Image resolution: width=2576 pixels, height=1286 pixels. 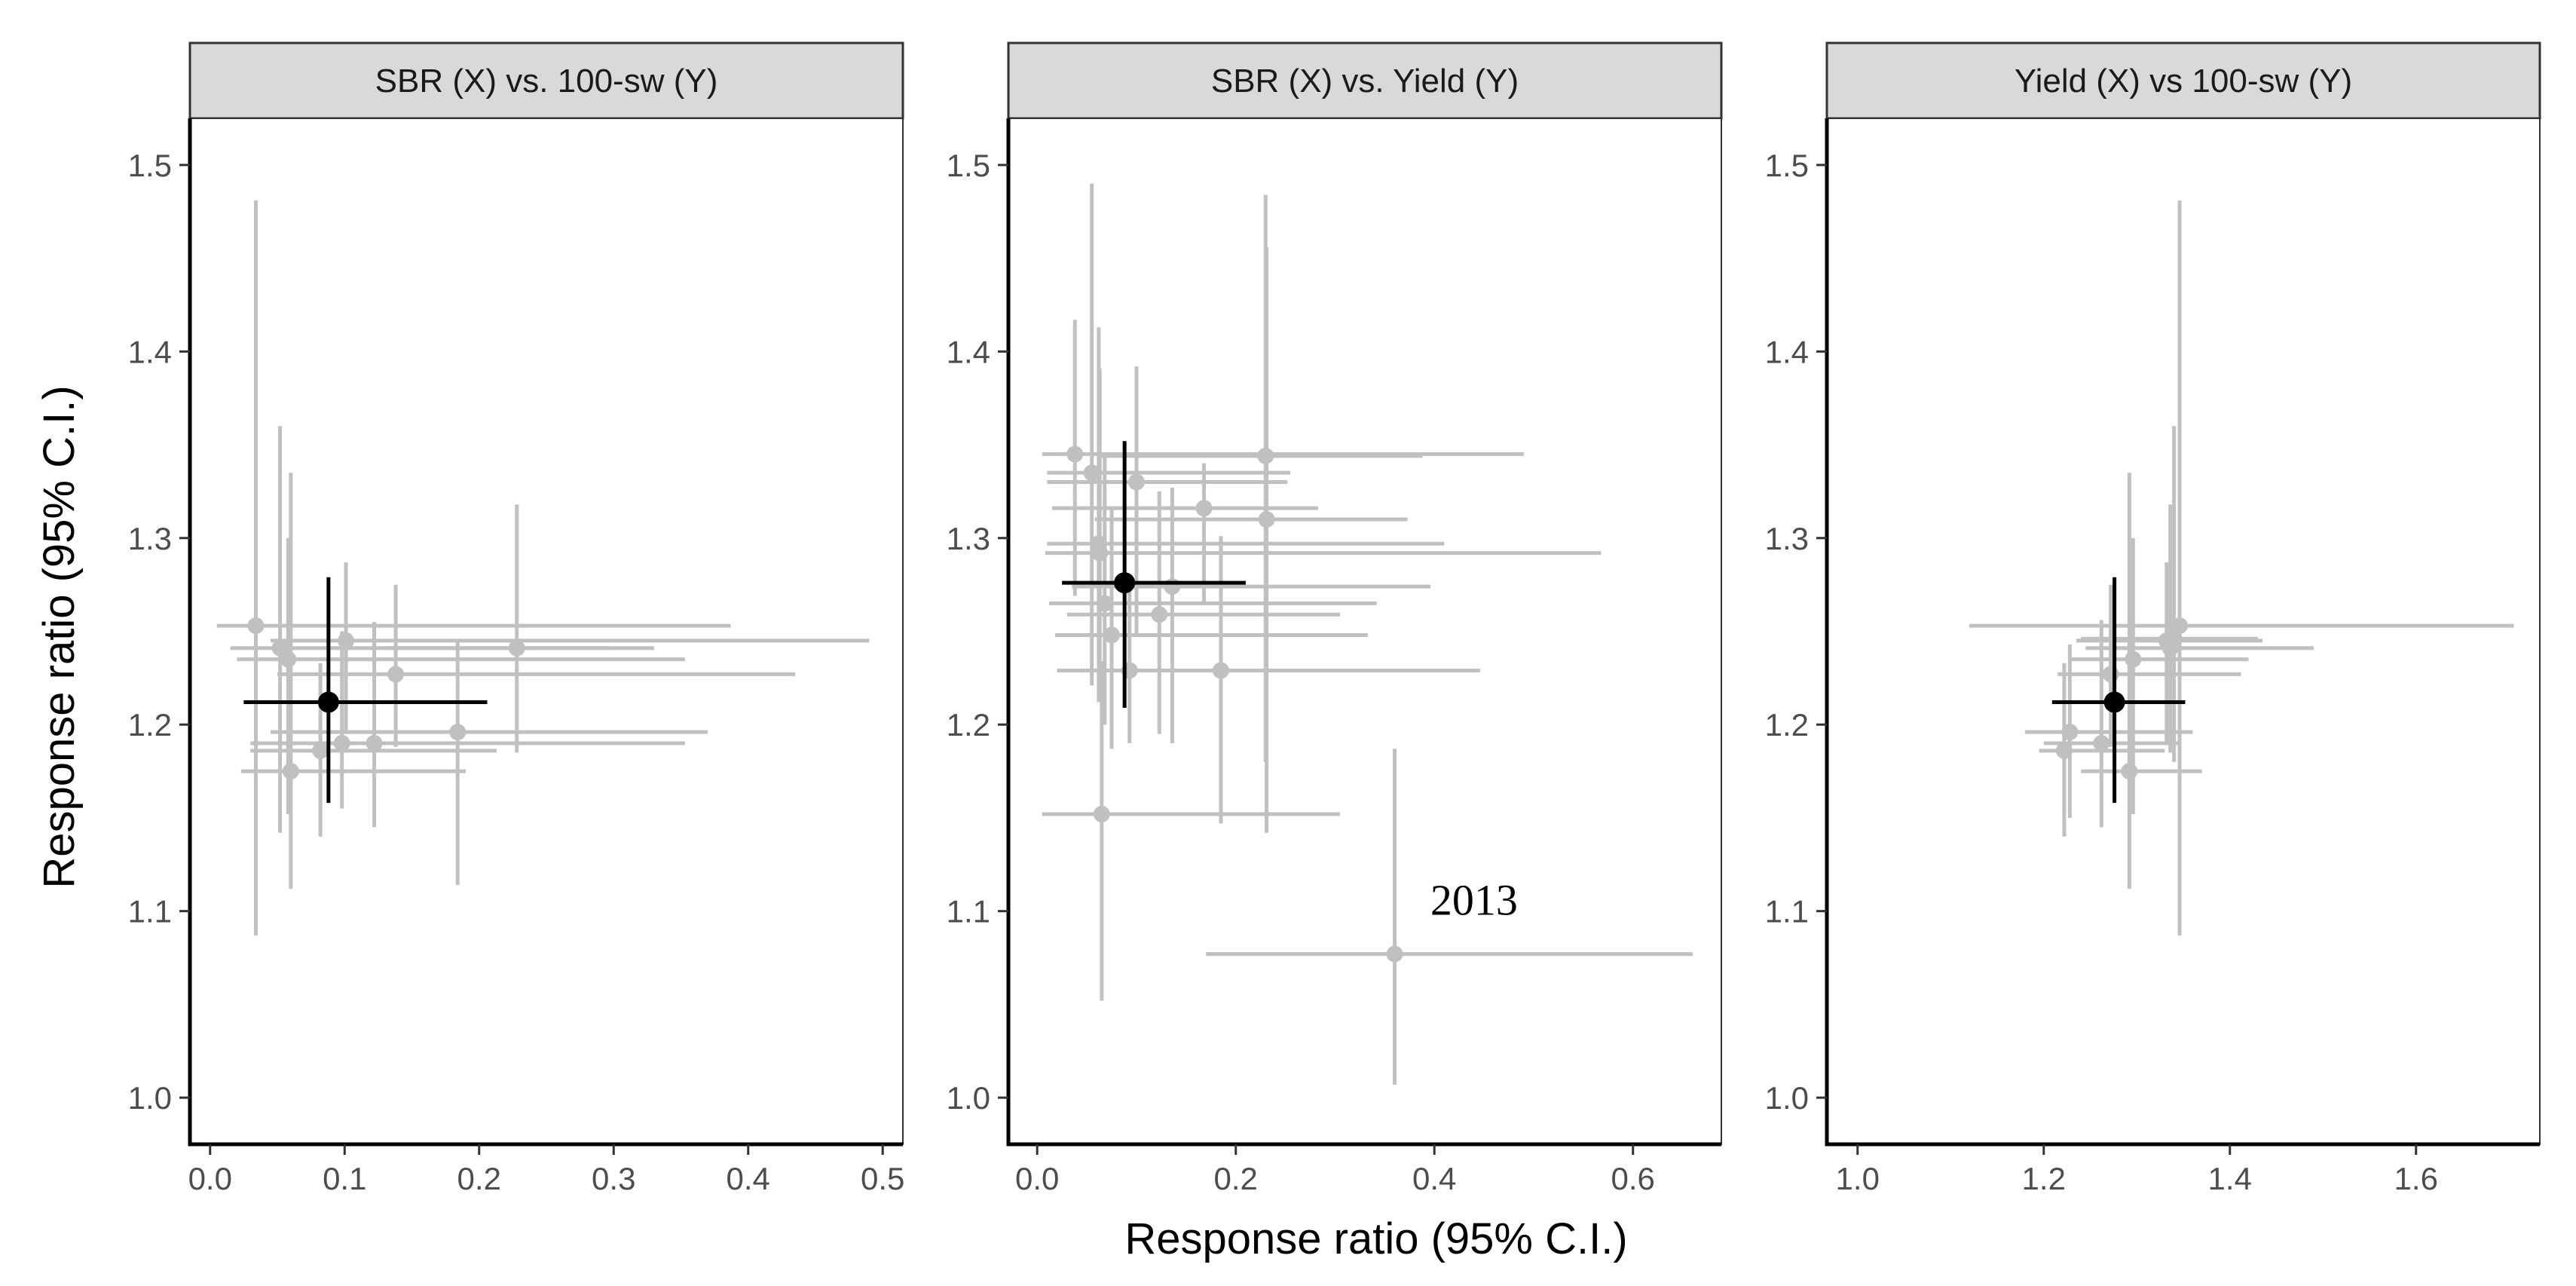 I want to click on annotation-label: 2013, so click(x=1474, y=900).